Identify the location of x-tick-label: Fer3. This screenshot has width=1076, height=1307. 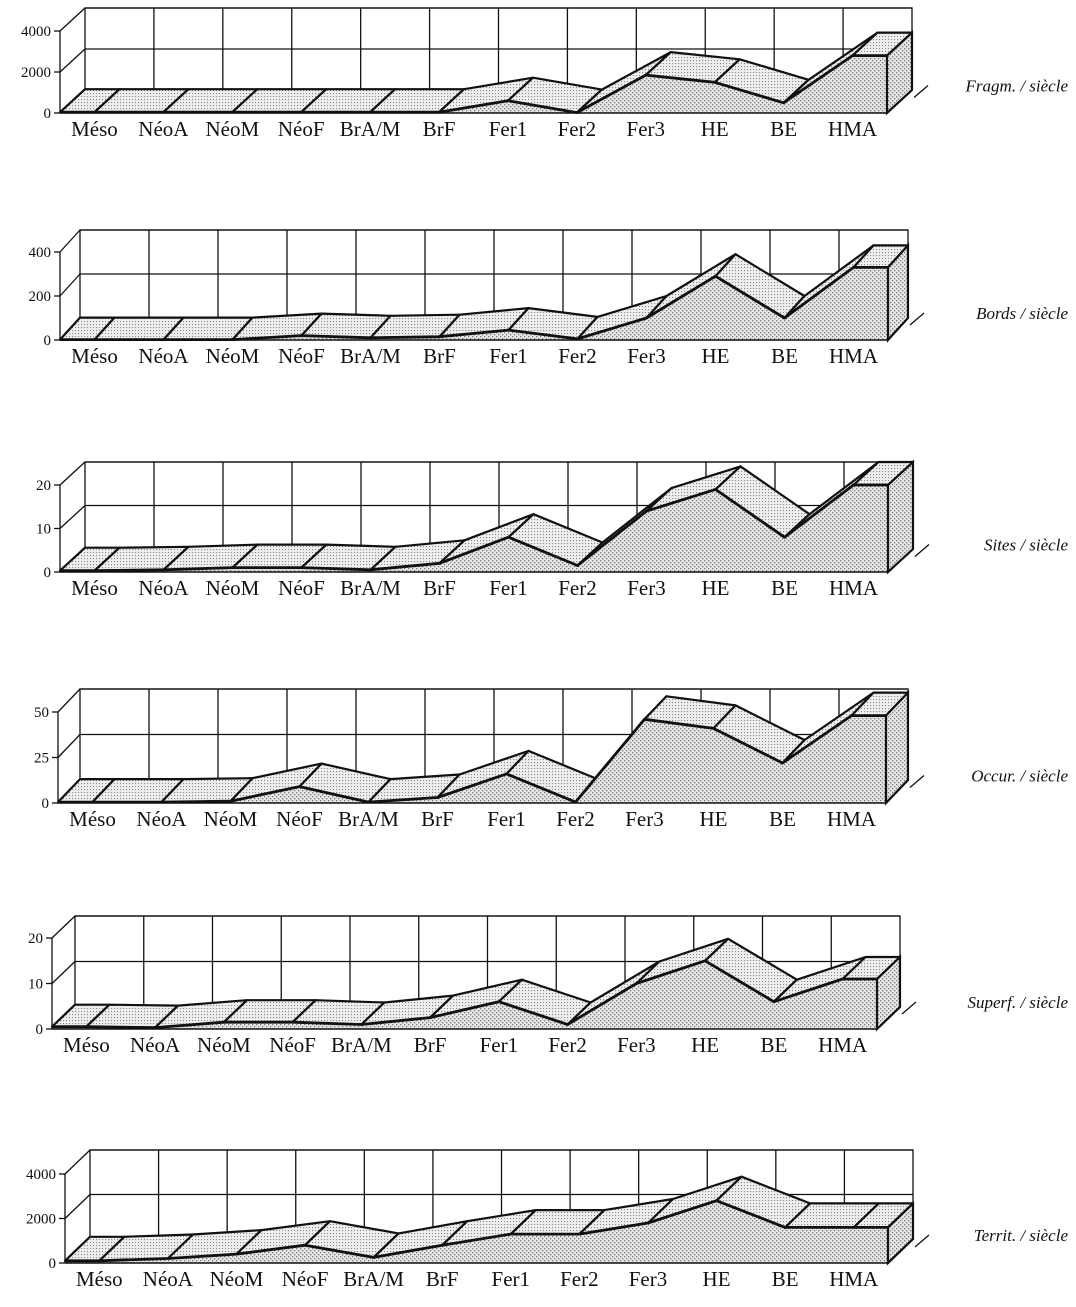
(646, 356).